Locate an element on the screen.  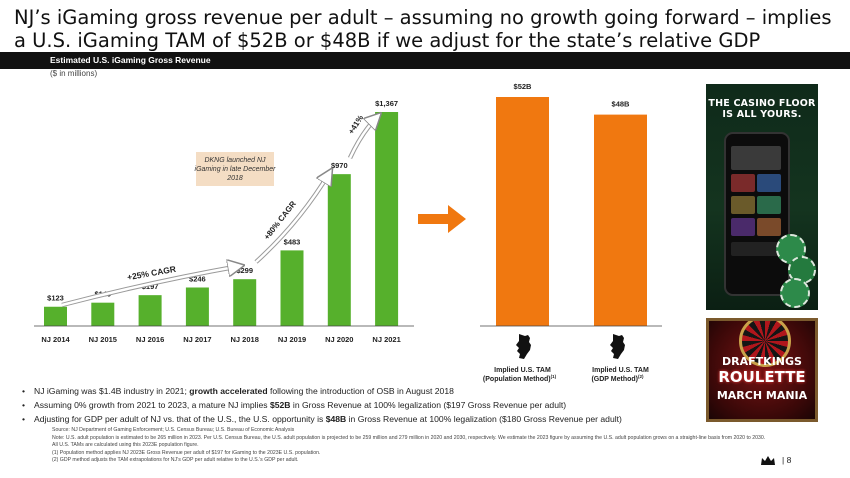
launch-callout-box is located at coordinates (235, 169).